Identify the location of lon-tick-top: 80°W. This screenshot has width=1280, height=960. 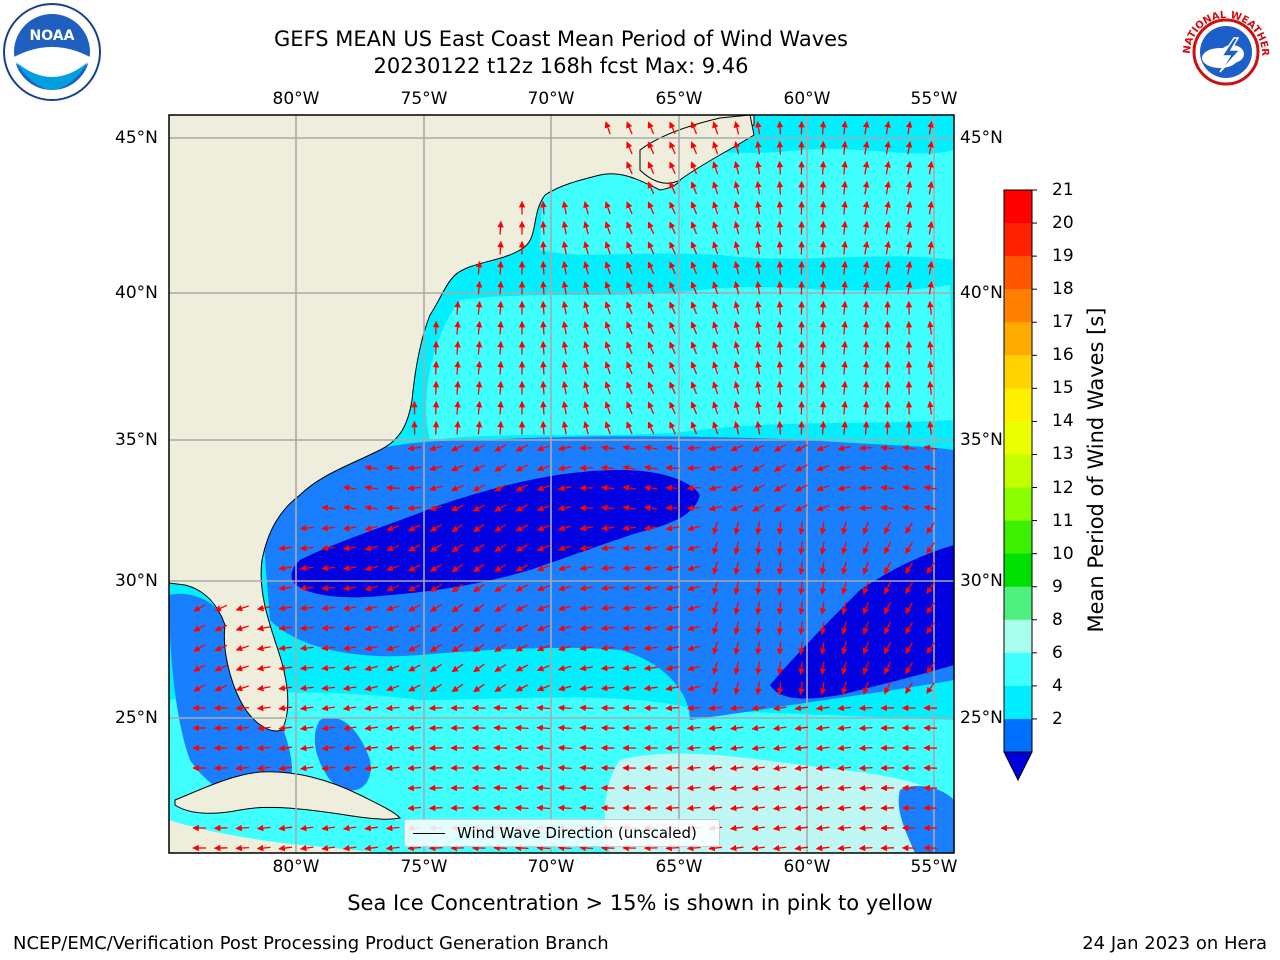
(296, 99).